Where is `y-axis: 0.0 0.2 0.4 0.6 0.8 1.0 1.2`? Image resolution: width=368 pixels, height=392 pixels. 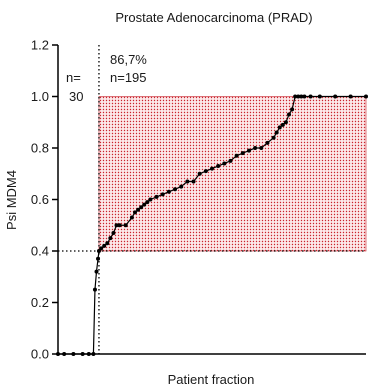
y-axis: 0.0 0.2 0.4 0.6 0.8 1.0 1.2 is located at coordinates (45, 200).